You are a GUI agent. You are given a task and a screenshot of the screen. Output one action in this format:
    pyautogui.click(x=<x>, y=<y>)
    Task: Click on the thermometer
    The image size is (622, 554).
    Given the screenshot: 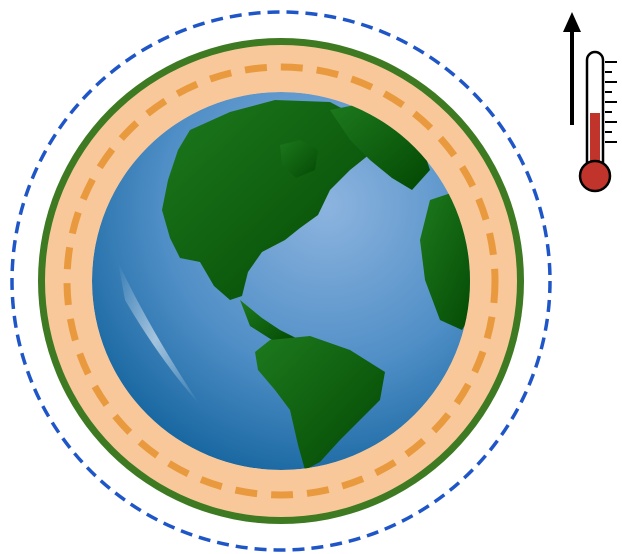 What is the action you would take?
    pyautogui.click(x=597, y=121)
    